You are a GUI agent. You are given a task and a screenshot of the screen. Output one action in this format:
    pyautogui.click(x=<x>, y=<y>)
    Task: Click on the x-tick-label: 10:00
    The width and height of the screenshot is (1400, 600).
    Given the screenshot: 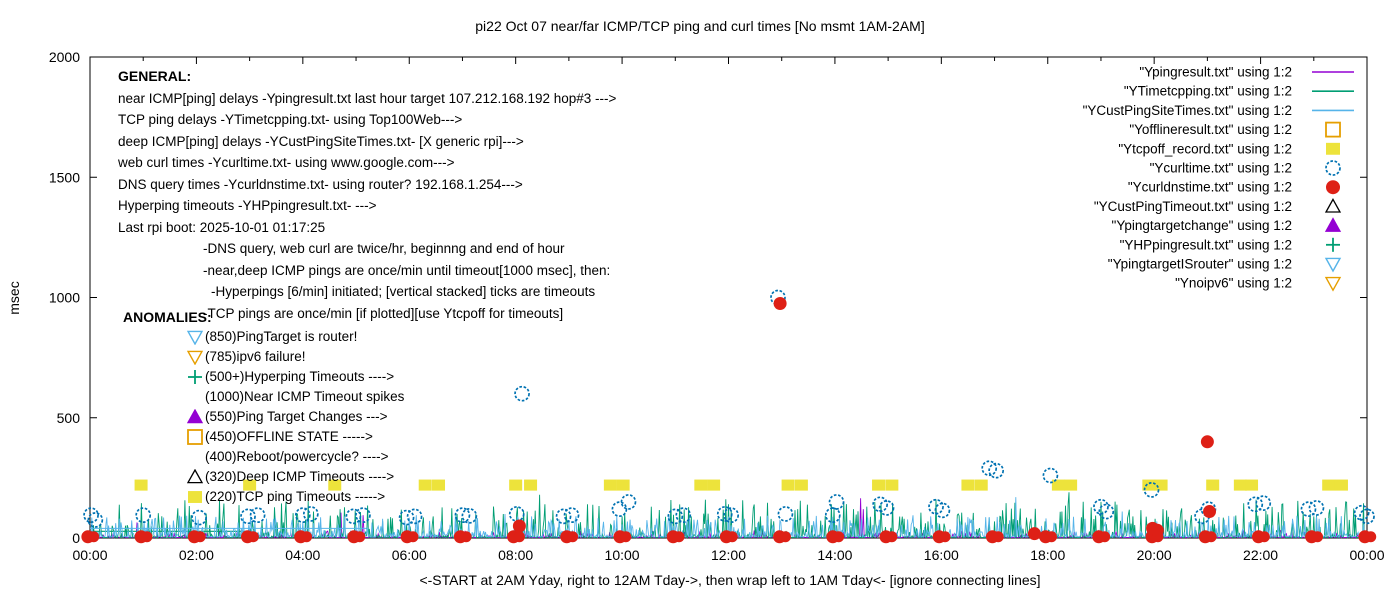 What is the action you would take?
    pyautogui.click(x=622, y=555)
    